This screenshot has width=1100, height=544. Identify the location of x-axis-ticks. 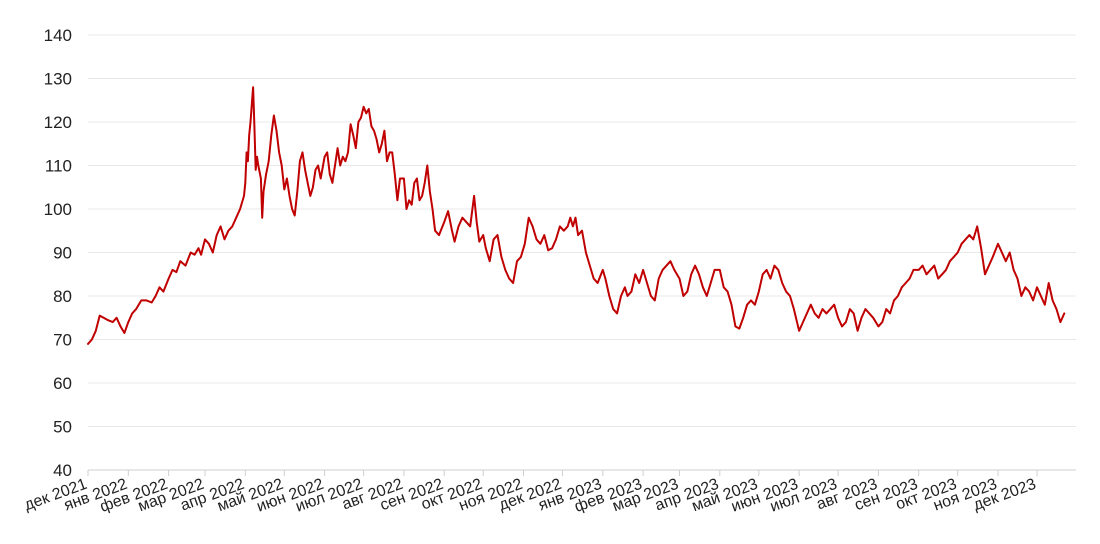
(562, 473).